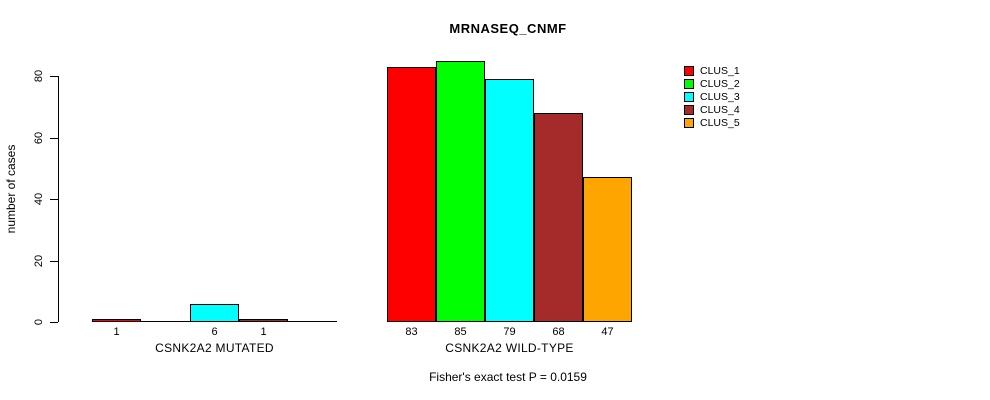 The width and height of the screenshot is (990, 400). What do you see at coordinates (11, 189) in the screenshot?
I see `y-axis-label: number of cases` at bounding box center [11, 189].